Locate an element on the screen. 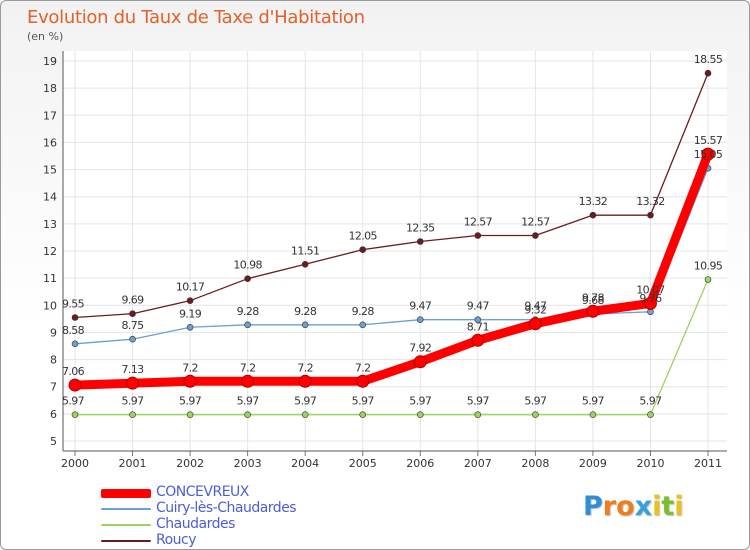 The width and height of the screenshot is (750, 550). logo-letter: P is located at coordinates (593, 506).